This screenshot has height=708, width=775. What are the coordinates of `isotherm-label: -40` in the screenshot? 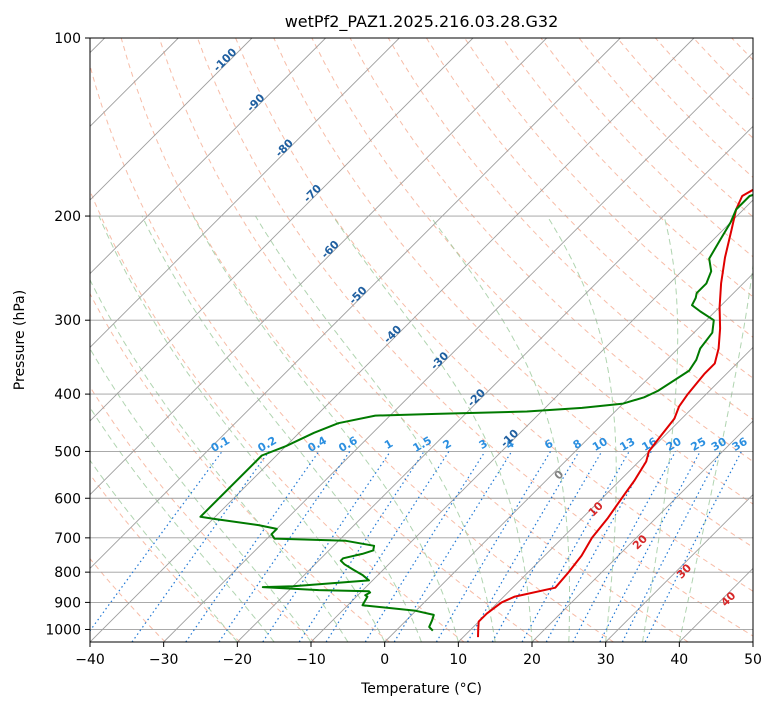 It's located at (392, 333).